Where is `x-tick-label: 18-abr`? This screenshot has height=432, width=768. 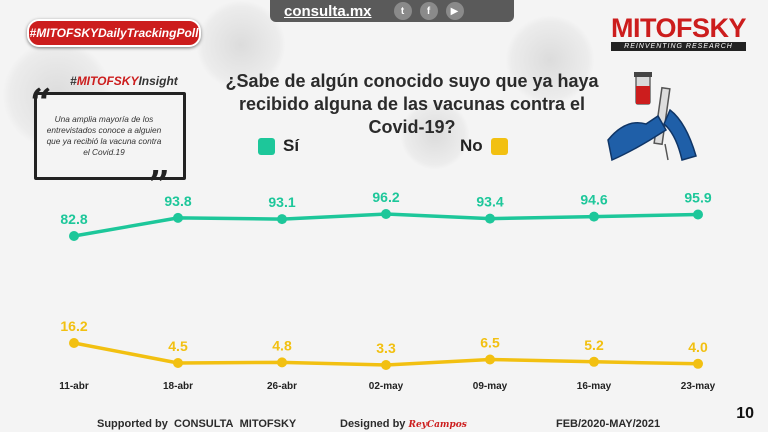 x-tick-label: 18-abr is located at coordinates (178, 386).